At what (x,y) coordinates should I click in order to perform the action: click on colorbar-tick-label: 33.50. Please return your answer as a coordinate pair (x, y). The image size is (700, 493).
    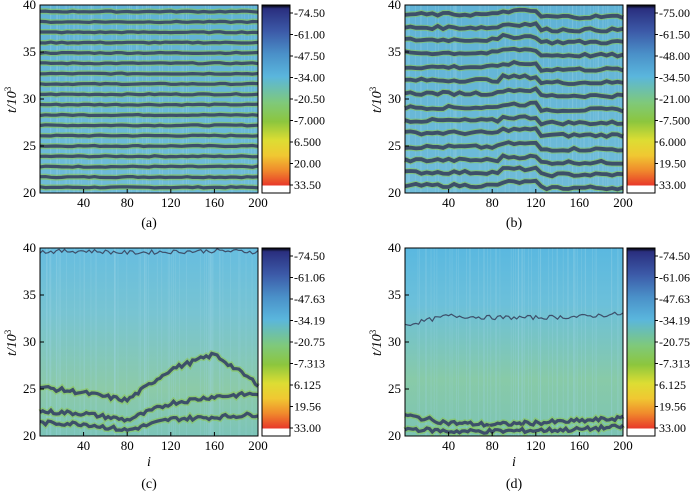
    Looking at the image, I should click on (307, 185).